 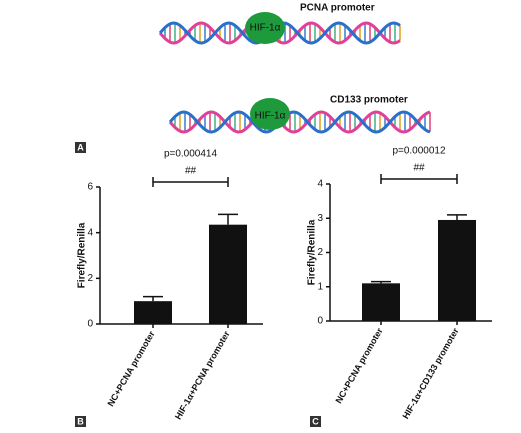 I want to click on panel-letter: A, so click(x=80, y=147).